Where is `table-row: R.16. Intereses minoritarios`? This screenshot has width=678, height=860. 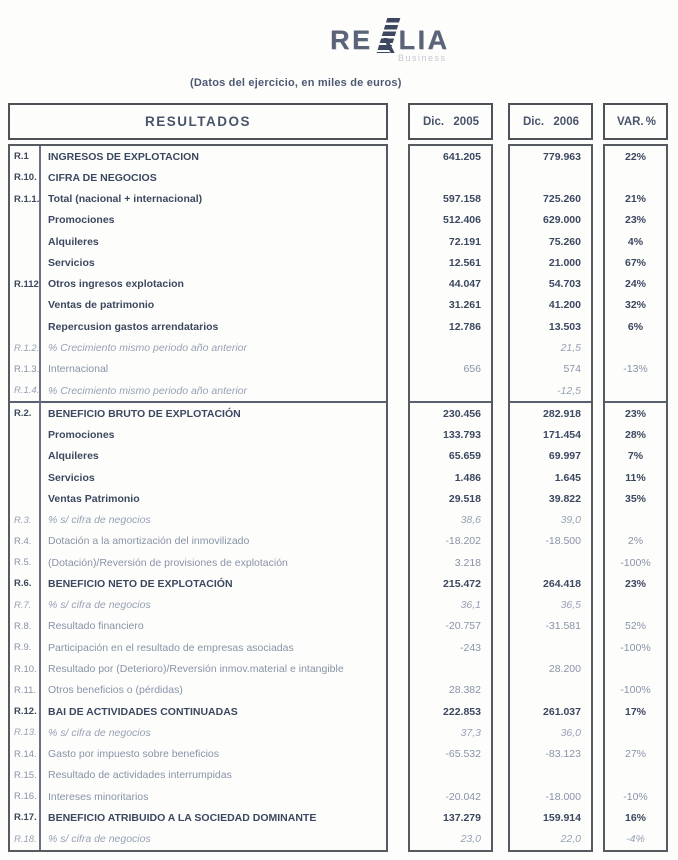
table-row: R.16. Intereses minoritarios is located at coordinates (198, 796).